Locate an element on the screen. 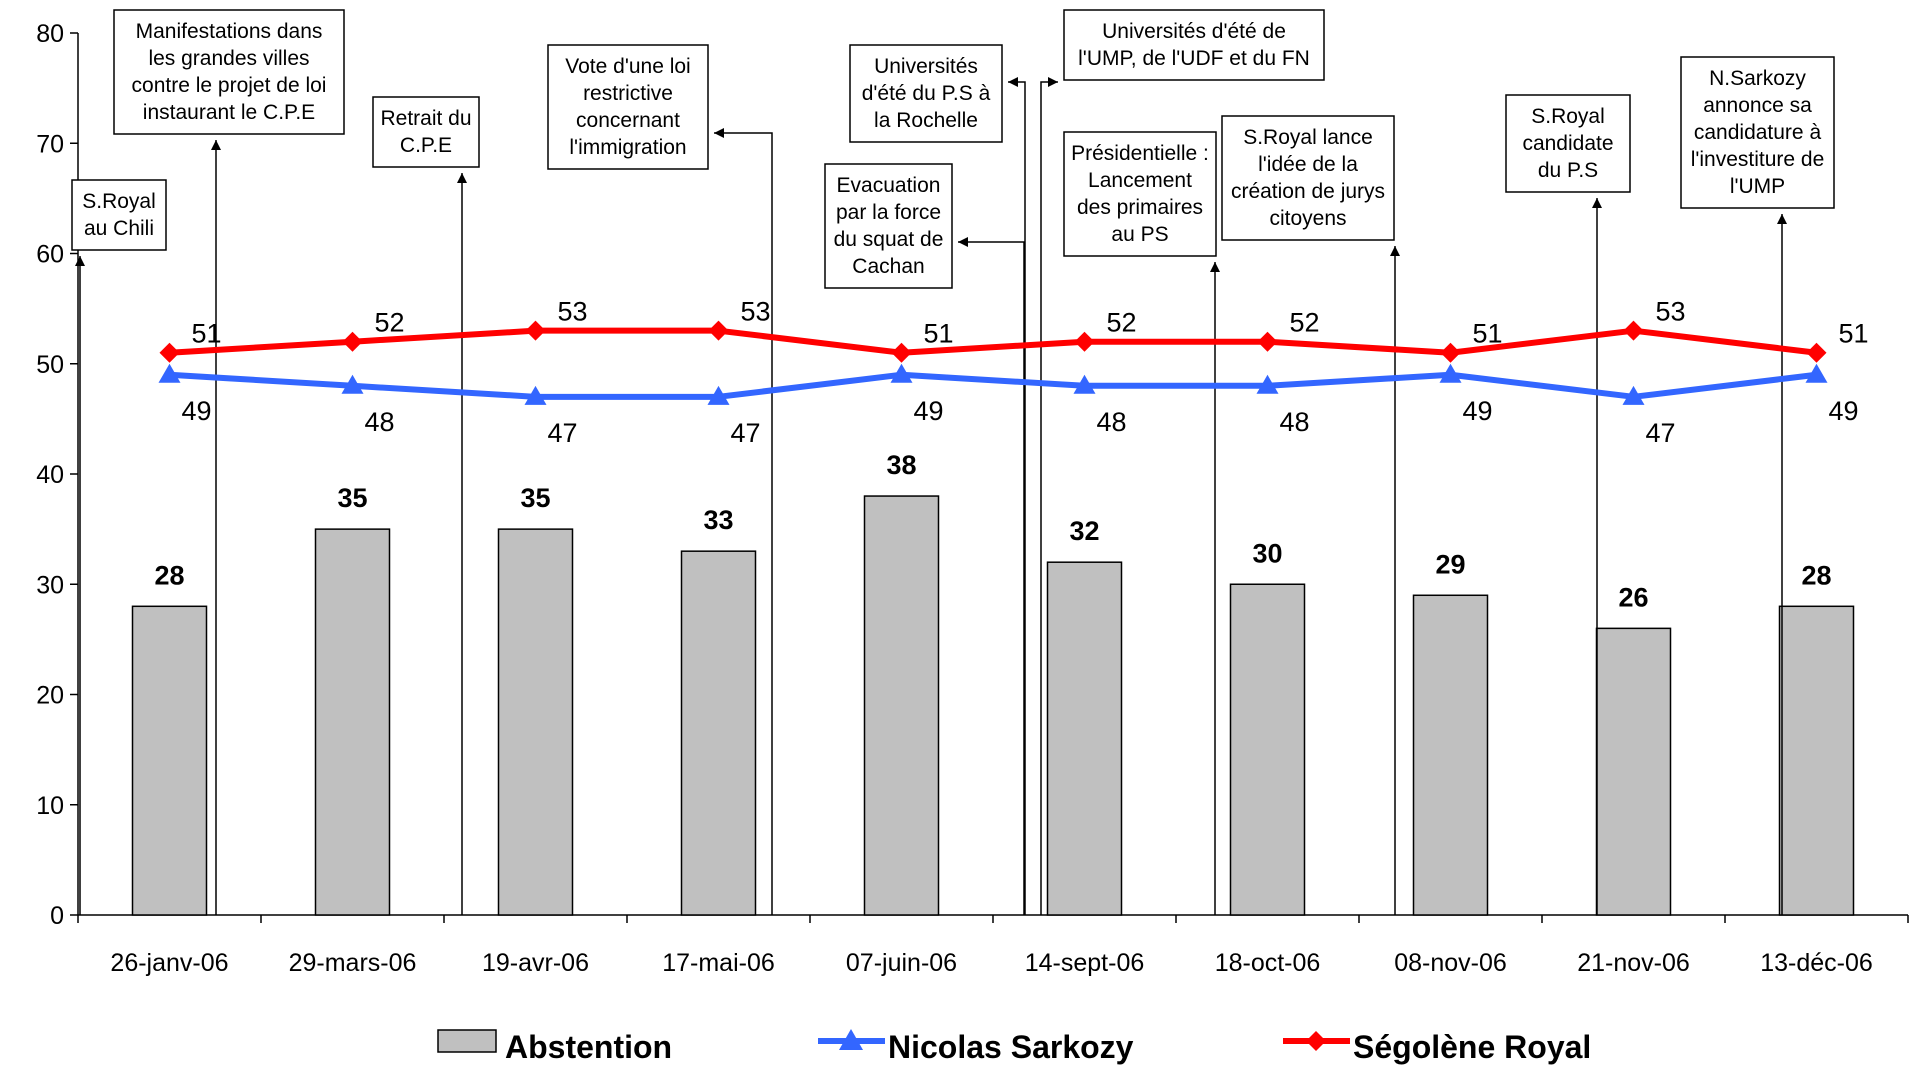 The width and height of the screenshot is (1910, 1067). annotation: Evacuation par la force du squat de Cachan is located at coordinates (924, 539).